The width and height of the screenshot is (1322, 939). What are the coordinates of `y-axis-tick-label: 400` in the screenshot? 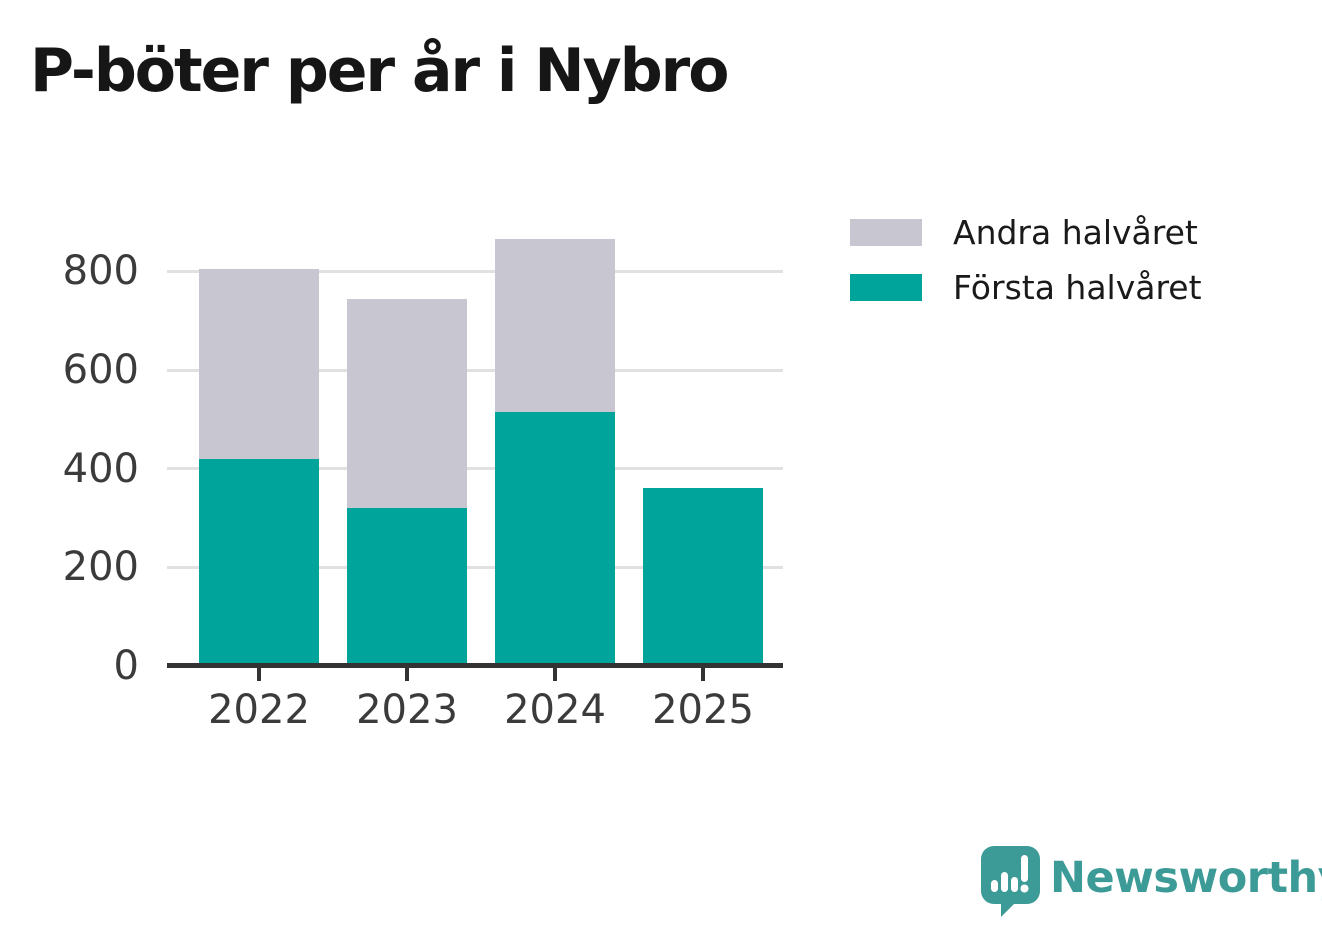 It's located at (100, 468).